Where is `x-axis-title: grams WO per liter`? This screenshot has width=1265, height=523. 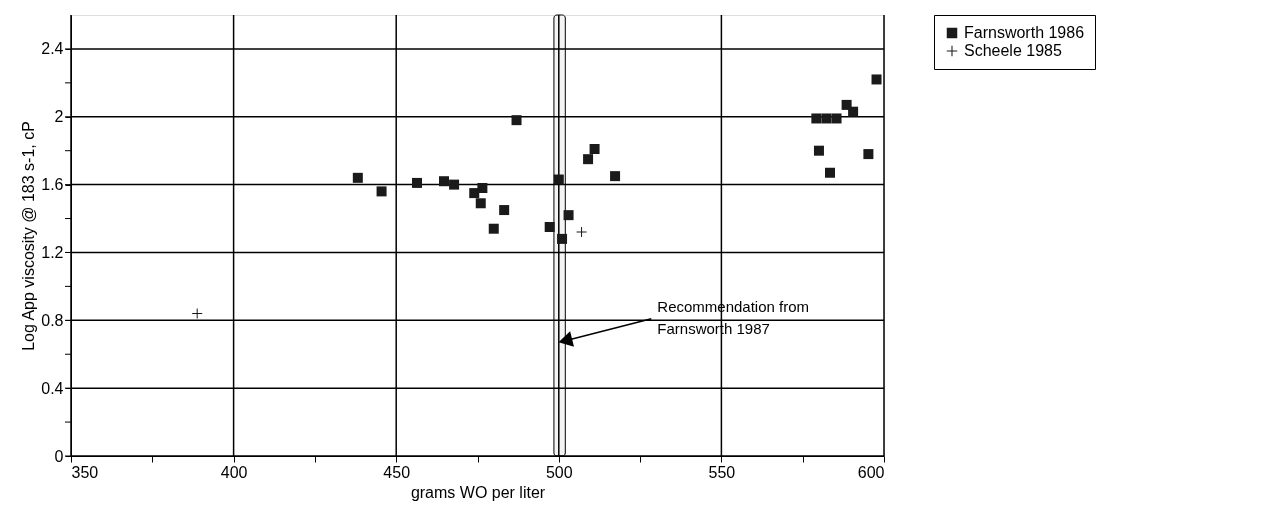
x-axis-title: grams WO per liter is located at coordinates (478, 492).